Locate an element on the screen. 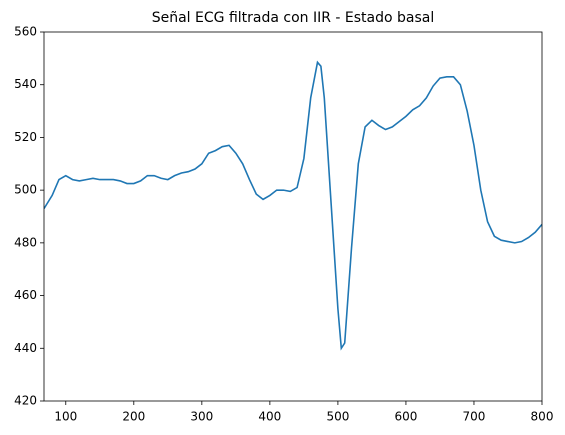 The image size is (565, 435). y-tick-label: 440 is located at coordinates (25, 348).